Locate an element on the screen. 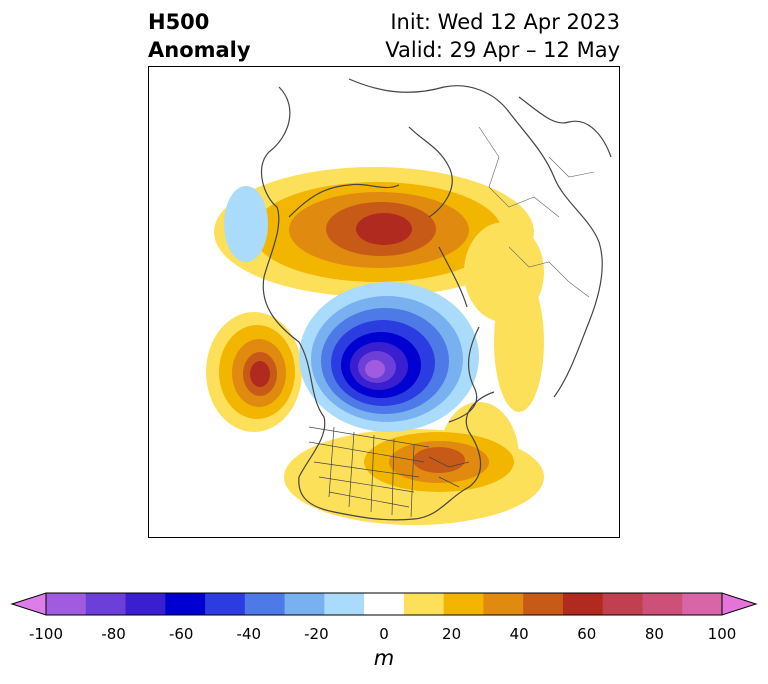 This screenshot has width=768, height=684. colorbar-tick-label: 20 is located at coordinates (452, 634).